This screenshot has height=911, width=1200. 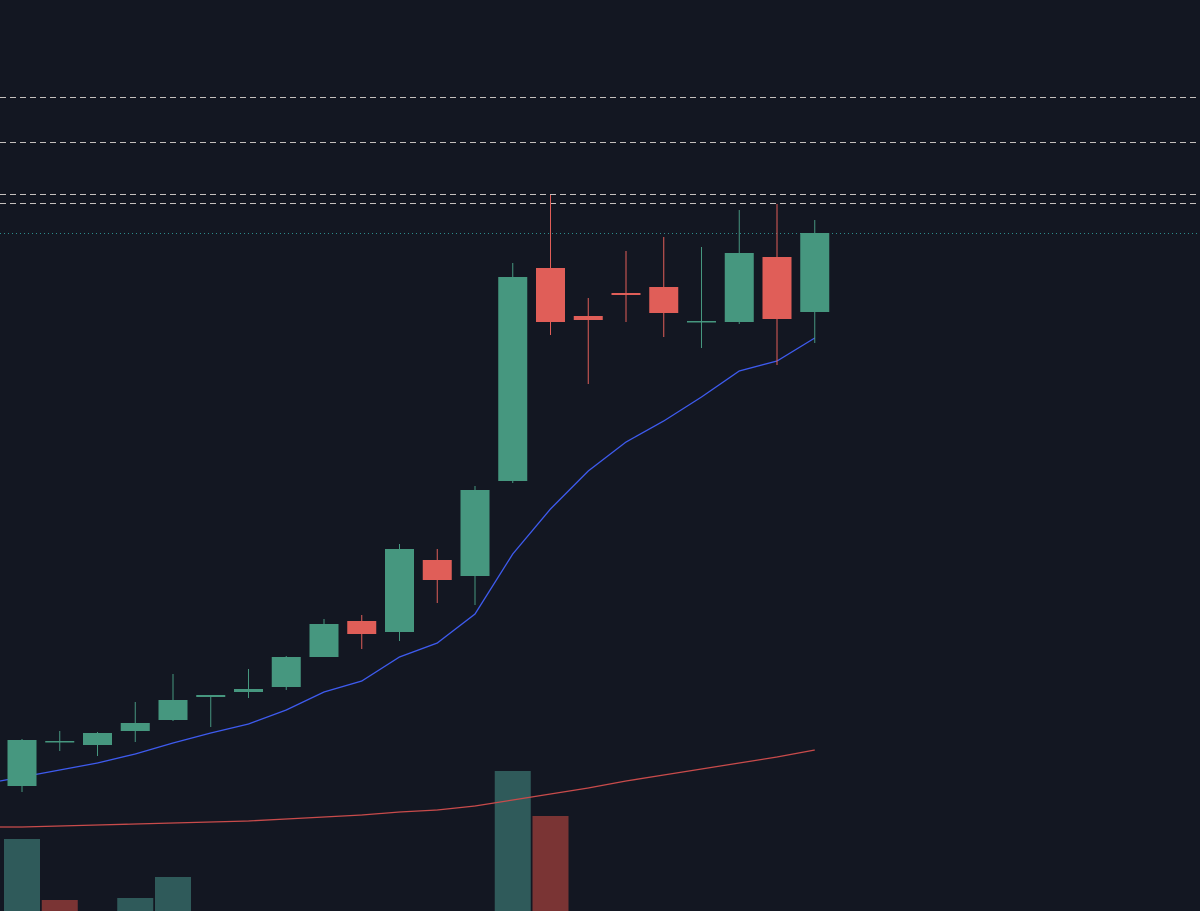 What do you see at coordinates (407, 788) in the screenshot?
I see `moving-average-slow-line` at bounding box center [407, 788].